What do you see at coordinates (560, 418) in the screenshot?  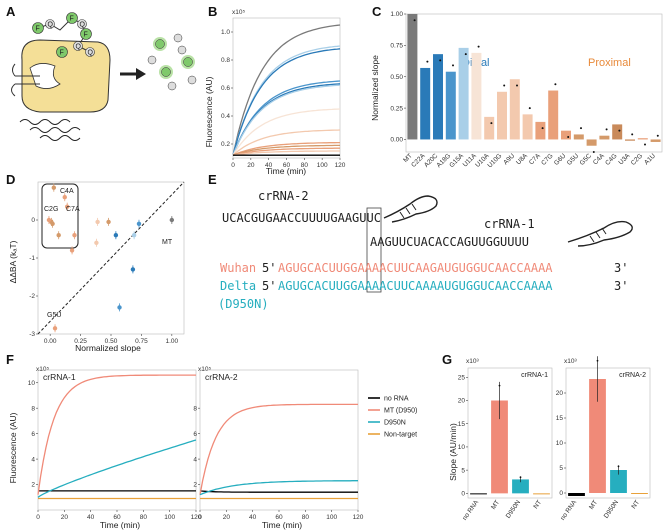 I see `g-ytick-label: 15` at bounding box center [560, 418].